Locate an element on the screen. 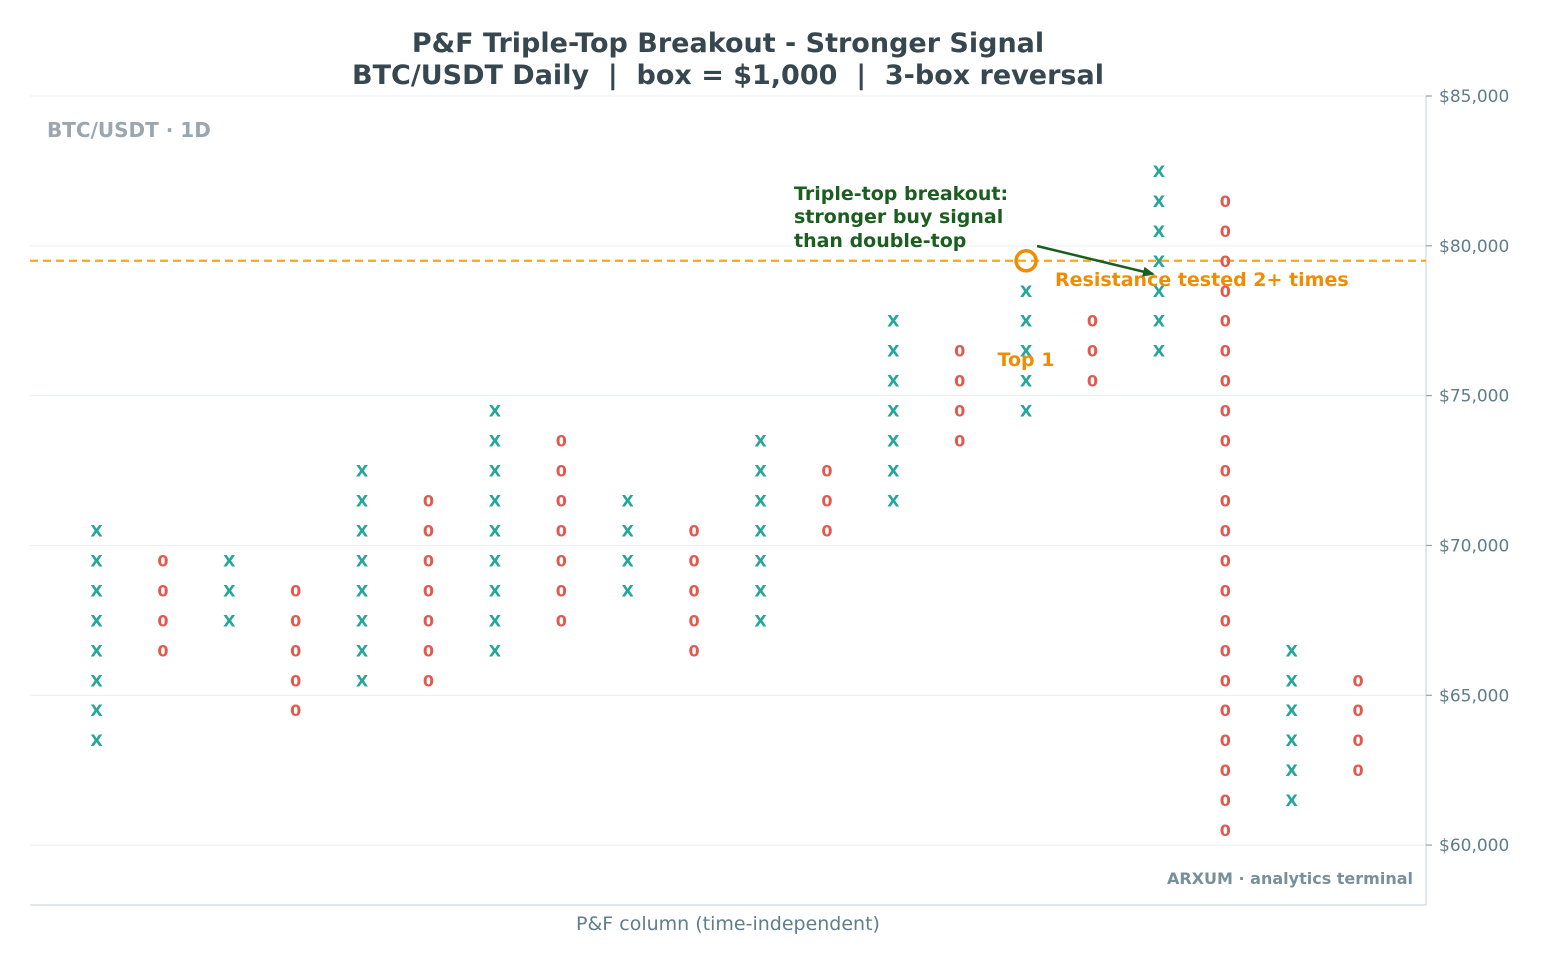  breakout-annotation-line-1: Triple-top breakout: is located at coordinates (901, 194).